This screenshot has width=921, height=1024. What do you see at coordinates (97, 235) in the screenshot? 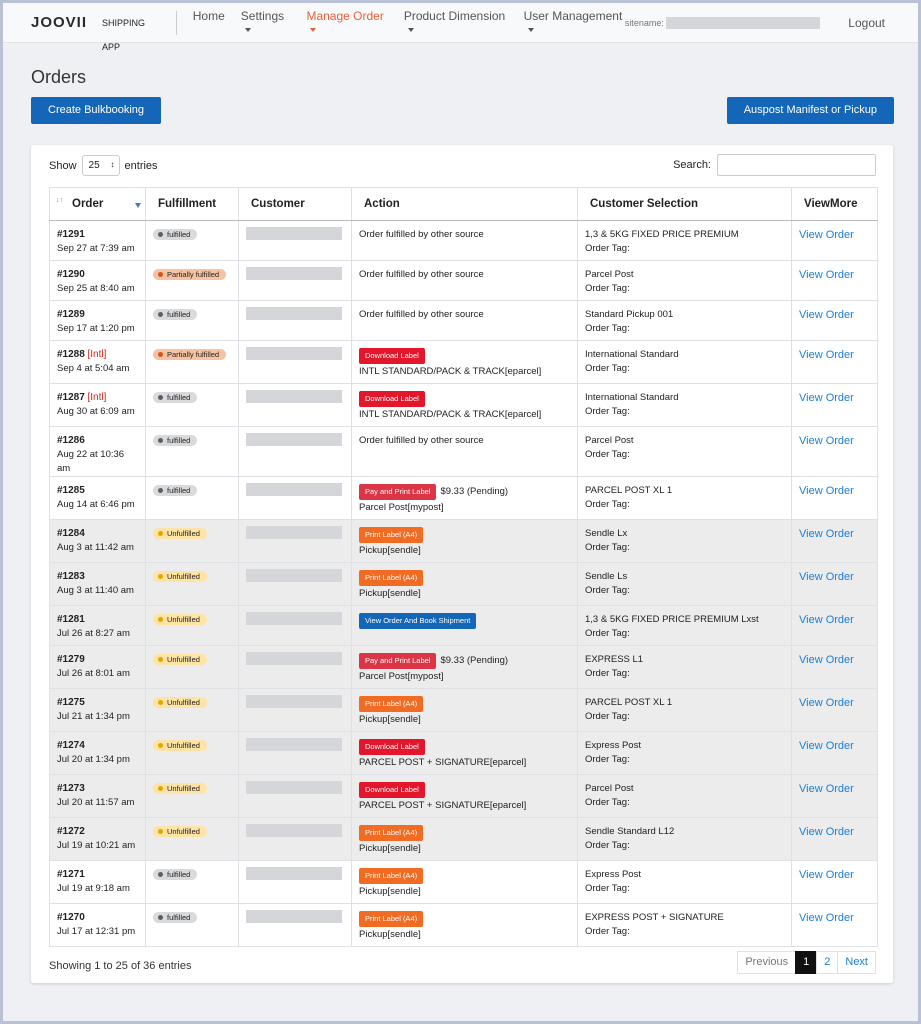
I see `order-line: #1291` at bounding box center [97, 235].